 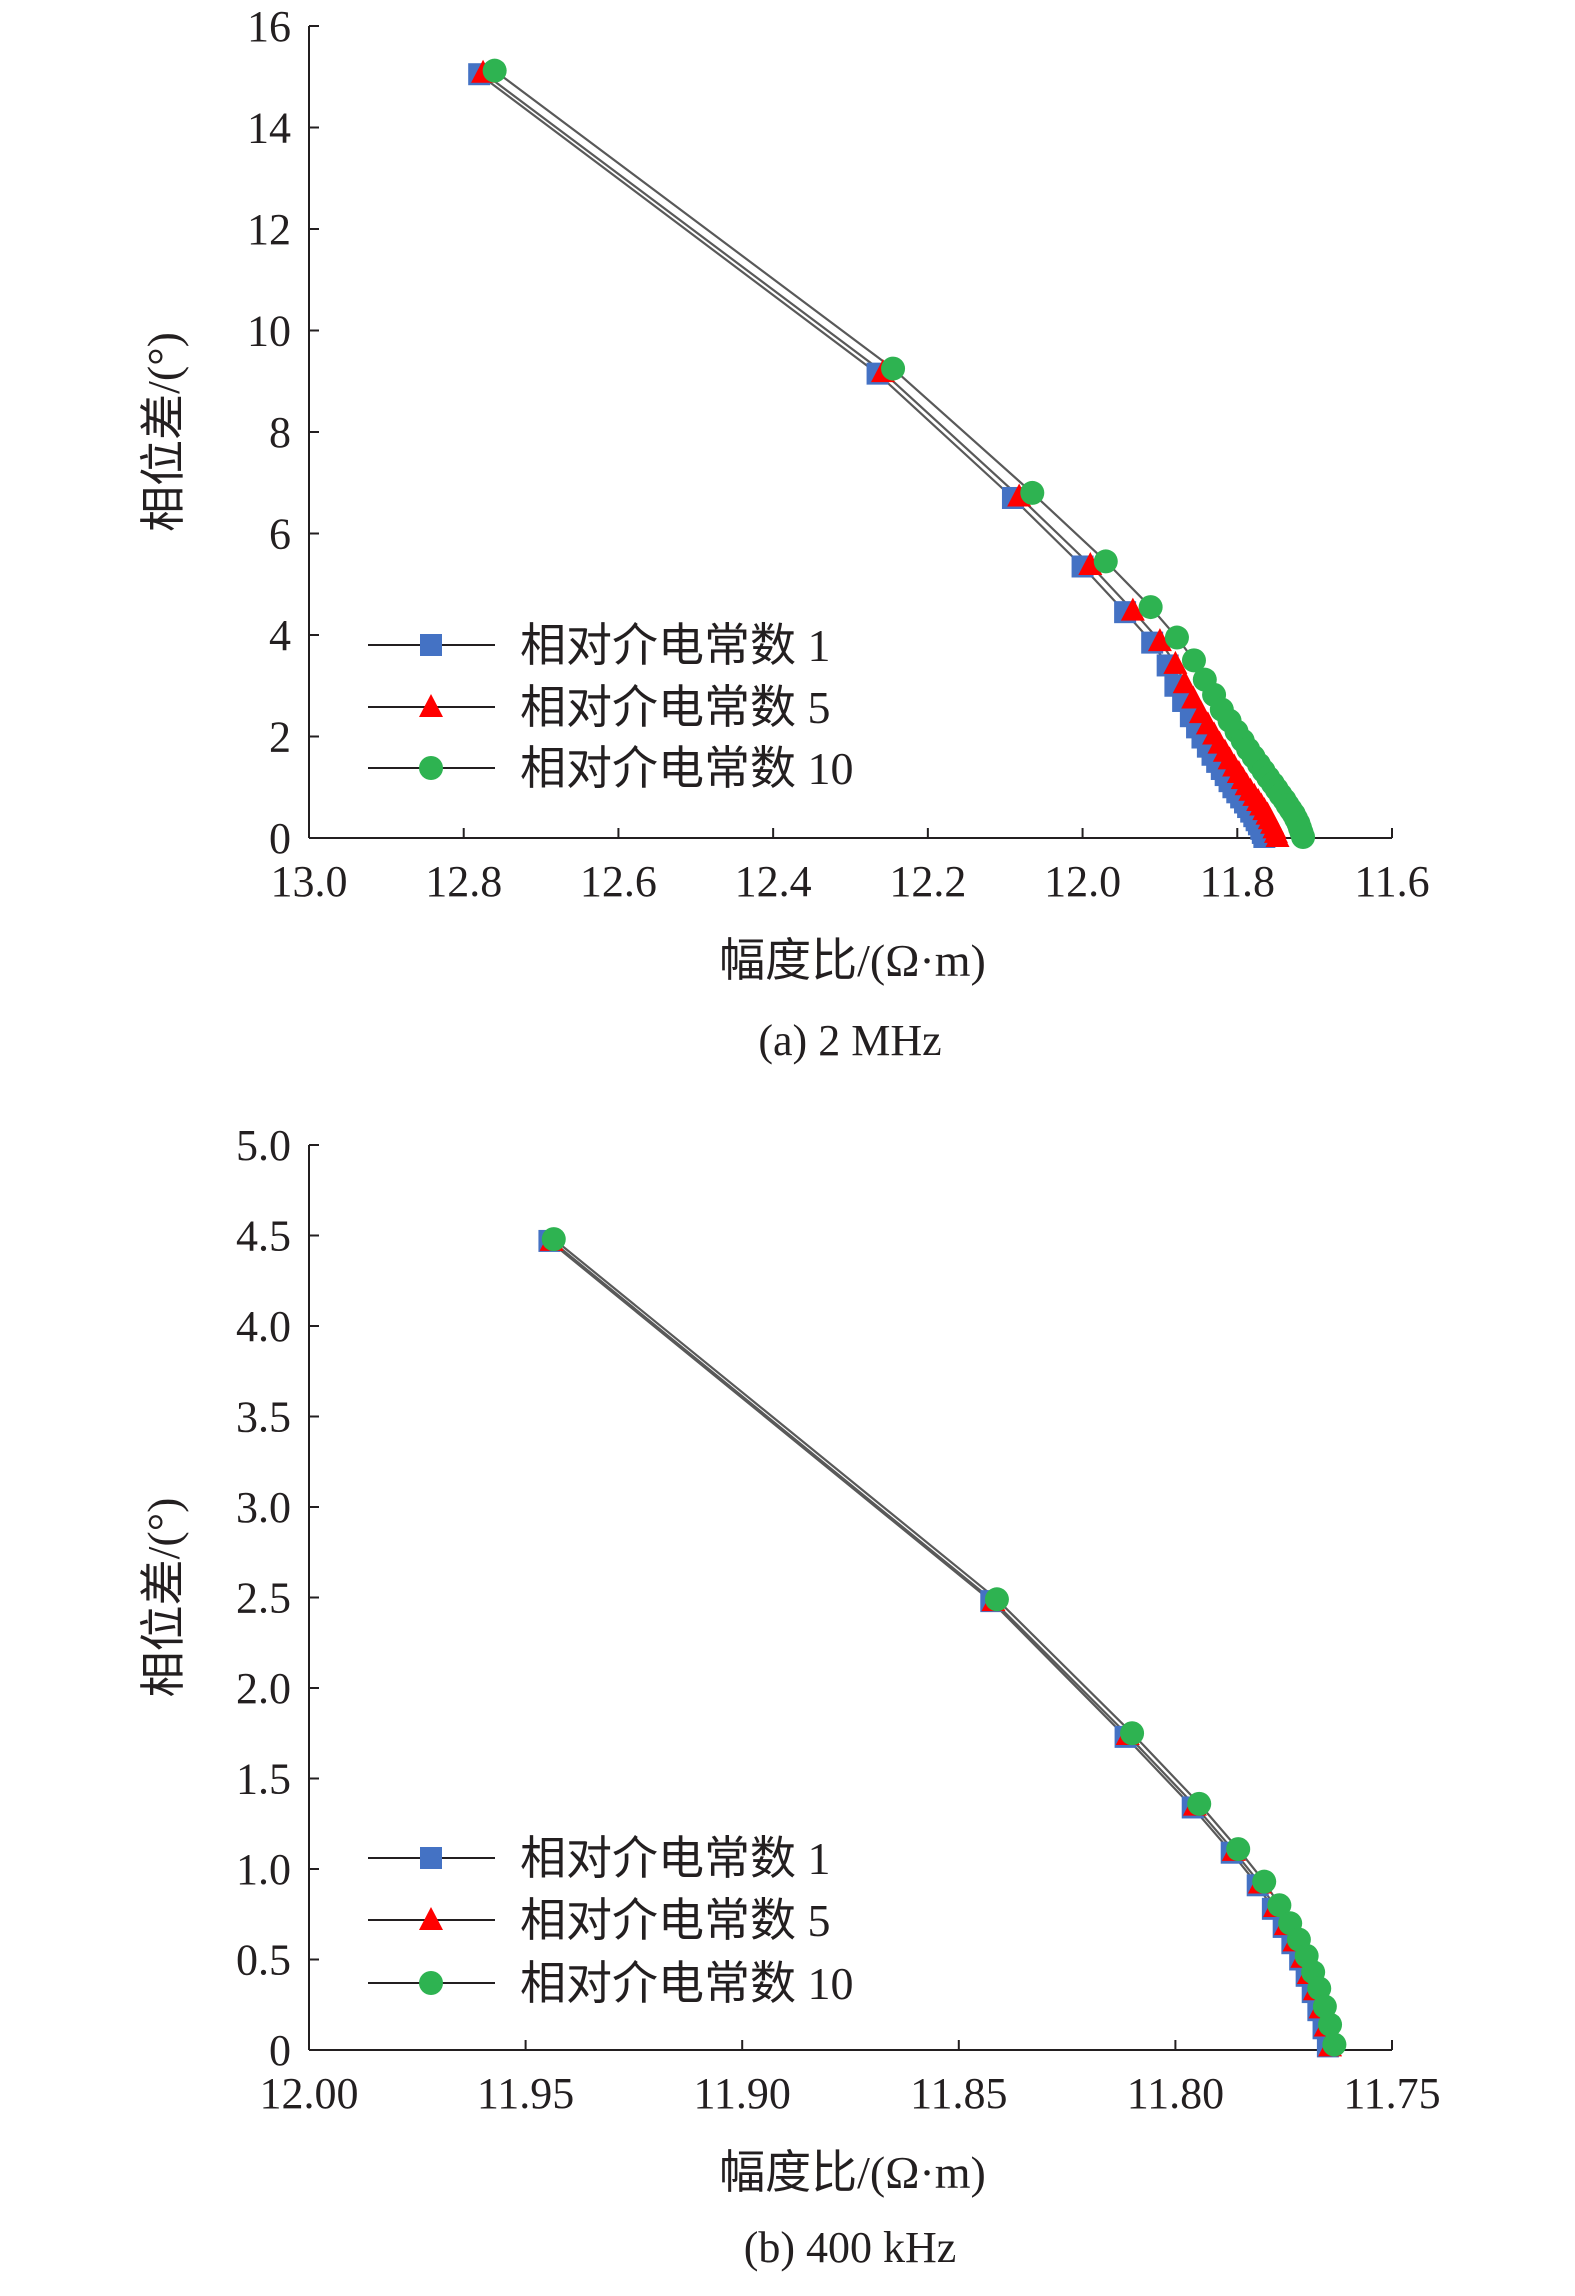 I want to click on x-tick-label: 13.0, so click(x=309, y=881).